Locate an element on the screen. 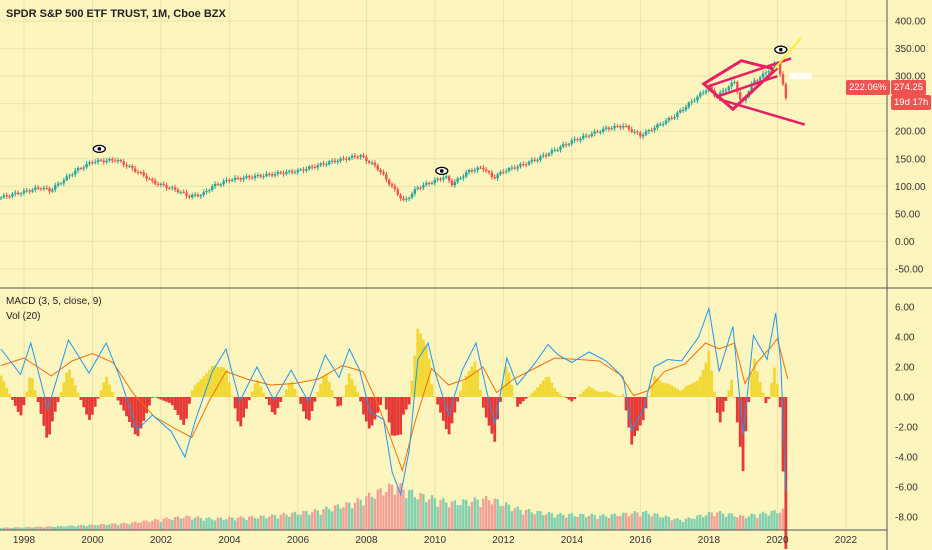  time-tick-label: 2020 is located at coordinates (777, 540).